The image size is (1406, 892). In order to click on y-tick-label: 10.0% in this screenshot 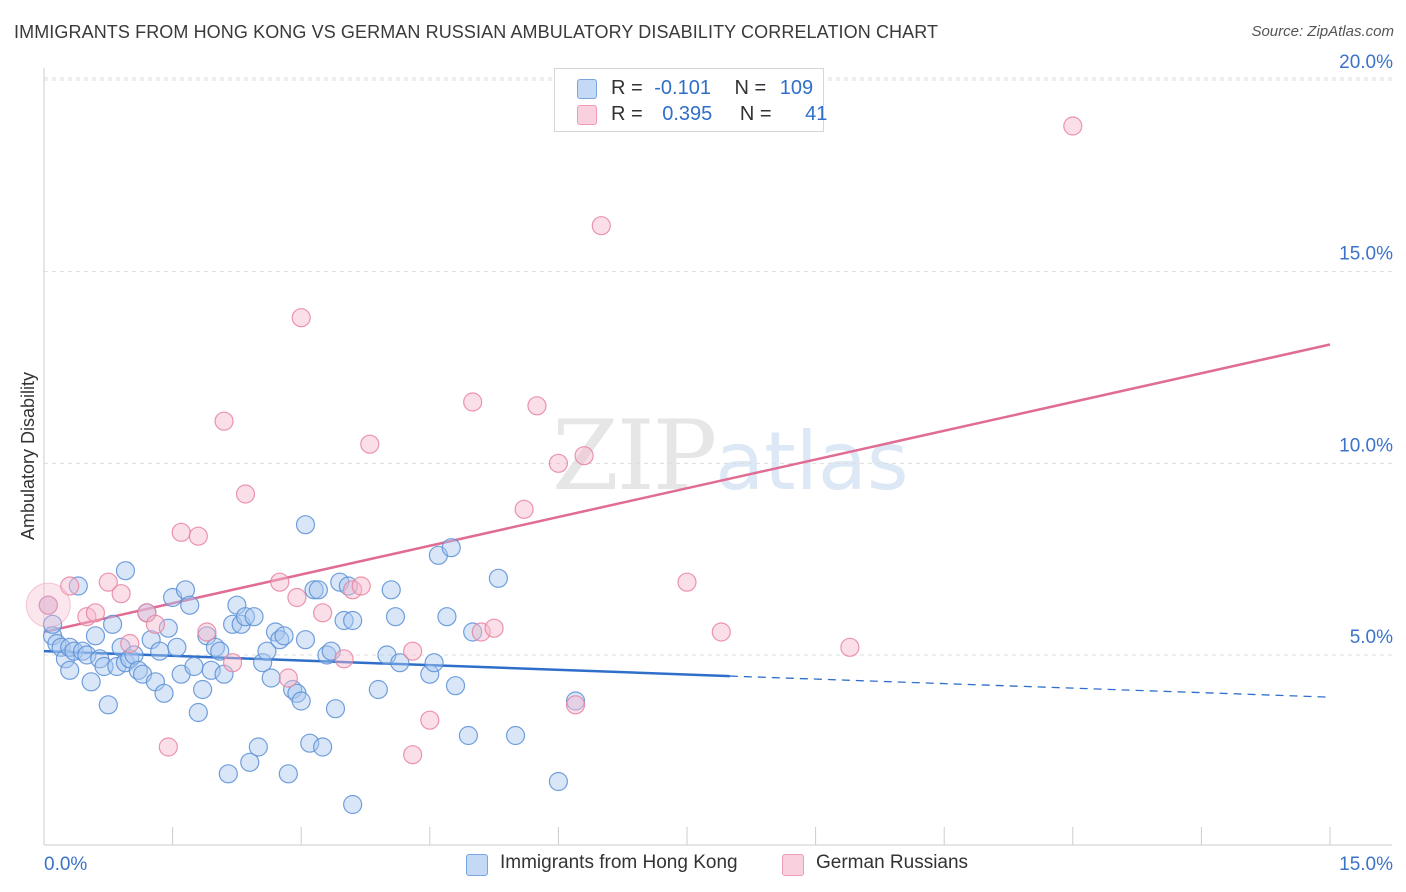, I will do `click(1366, 445)`.